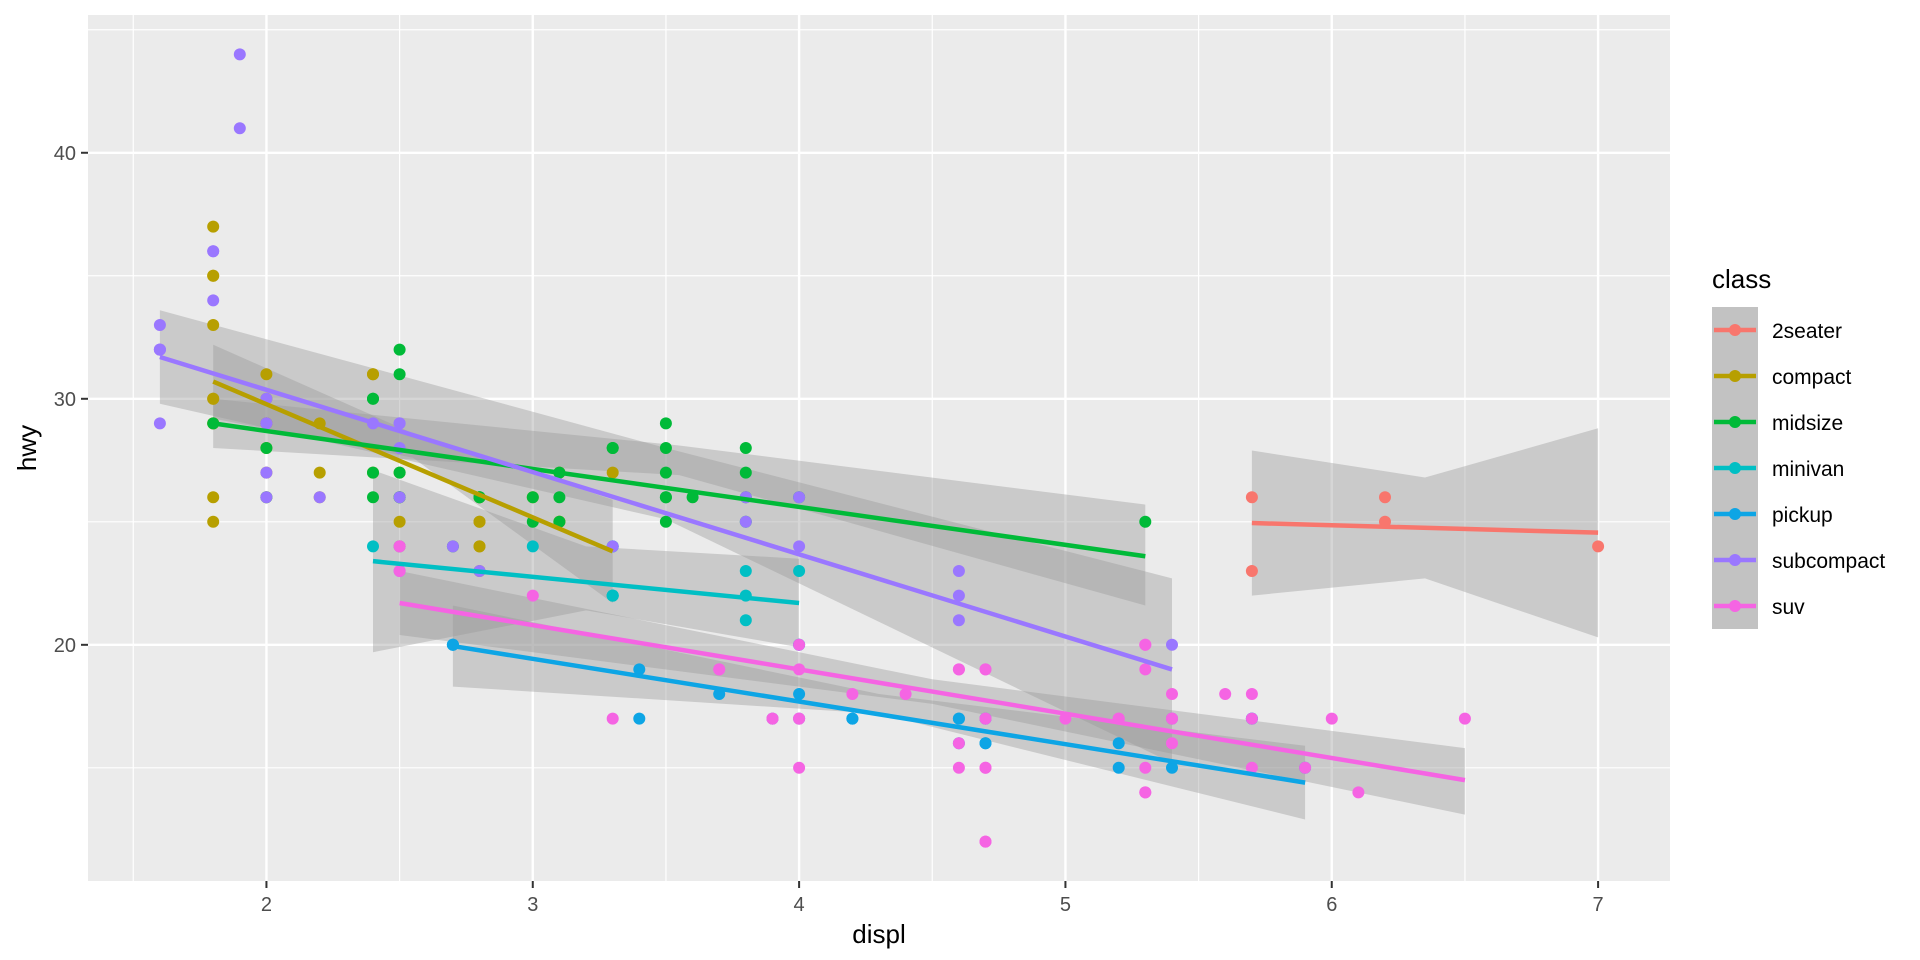 The image size is (1920, 960). What do you see at coordinates (1735, 376) in the screenshot?
I see `legend-point-compact` at bounding box center [1735, 376].